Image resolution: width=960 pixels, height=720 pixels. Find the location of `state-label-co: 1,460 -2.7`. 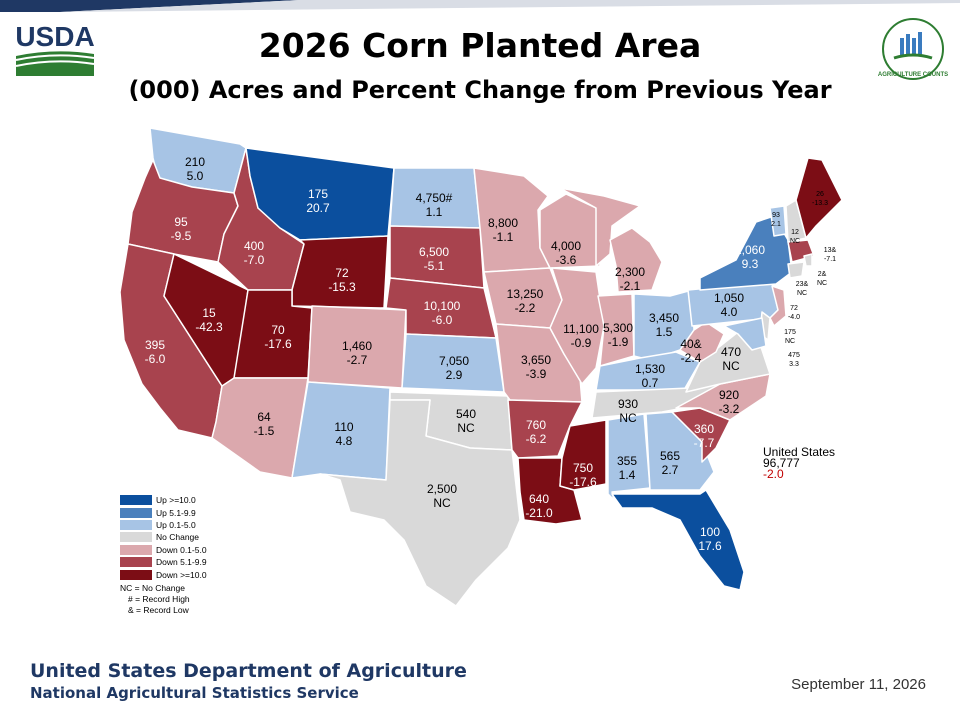

state-label-co: 1,460 -2.7 is located at coordinates (357, 353).